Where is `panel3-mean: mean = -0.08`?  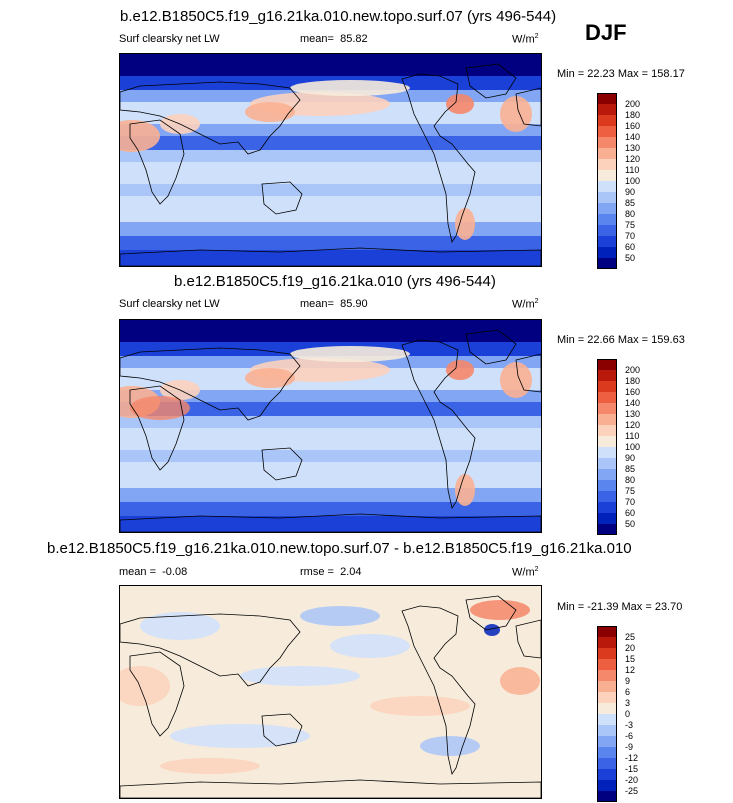
panel3-mean: mean = -0.08 is located at coordinates (153, 572).